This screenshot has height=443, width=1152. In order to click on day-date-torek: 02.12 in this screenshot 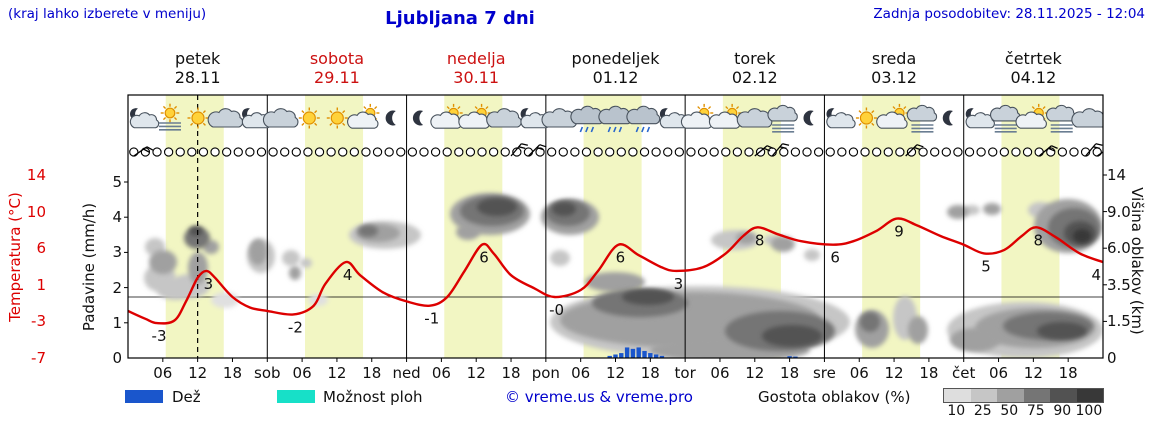, I will do `click(754, 77)`.